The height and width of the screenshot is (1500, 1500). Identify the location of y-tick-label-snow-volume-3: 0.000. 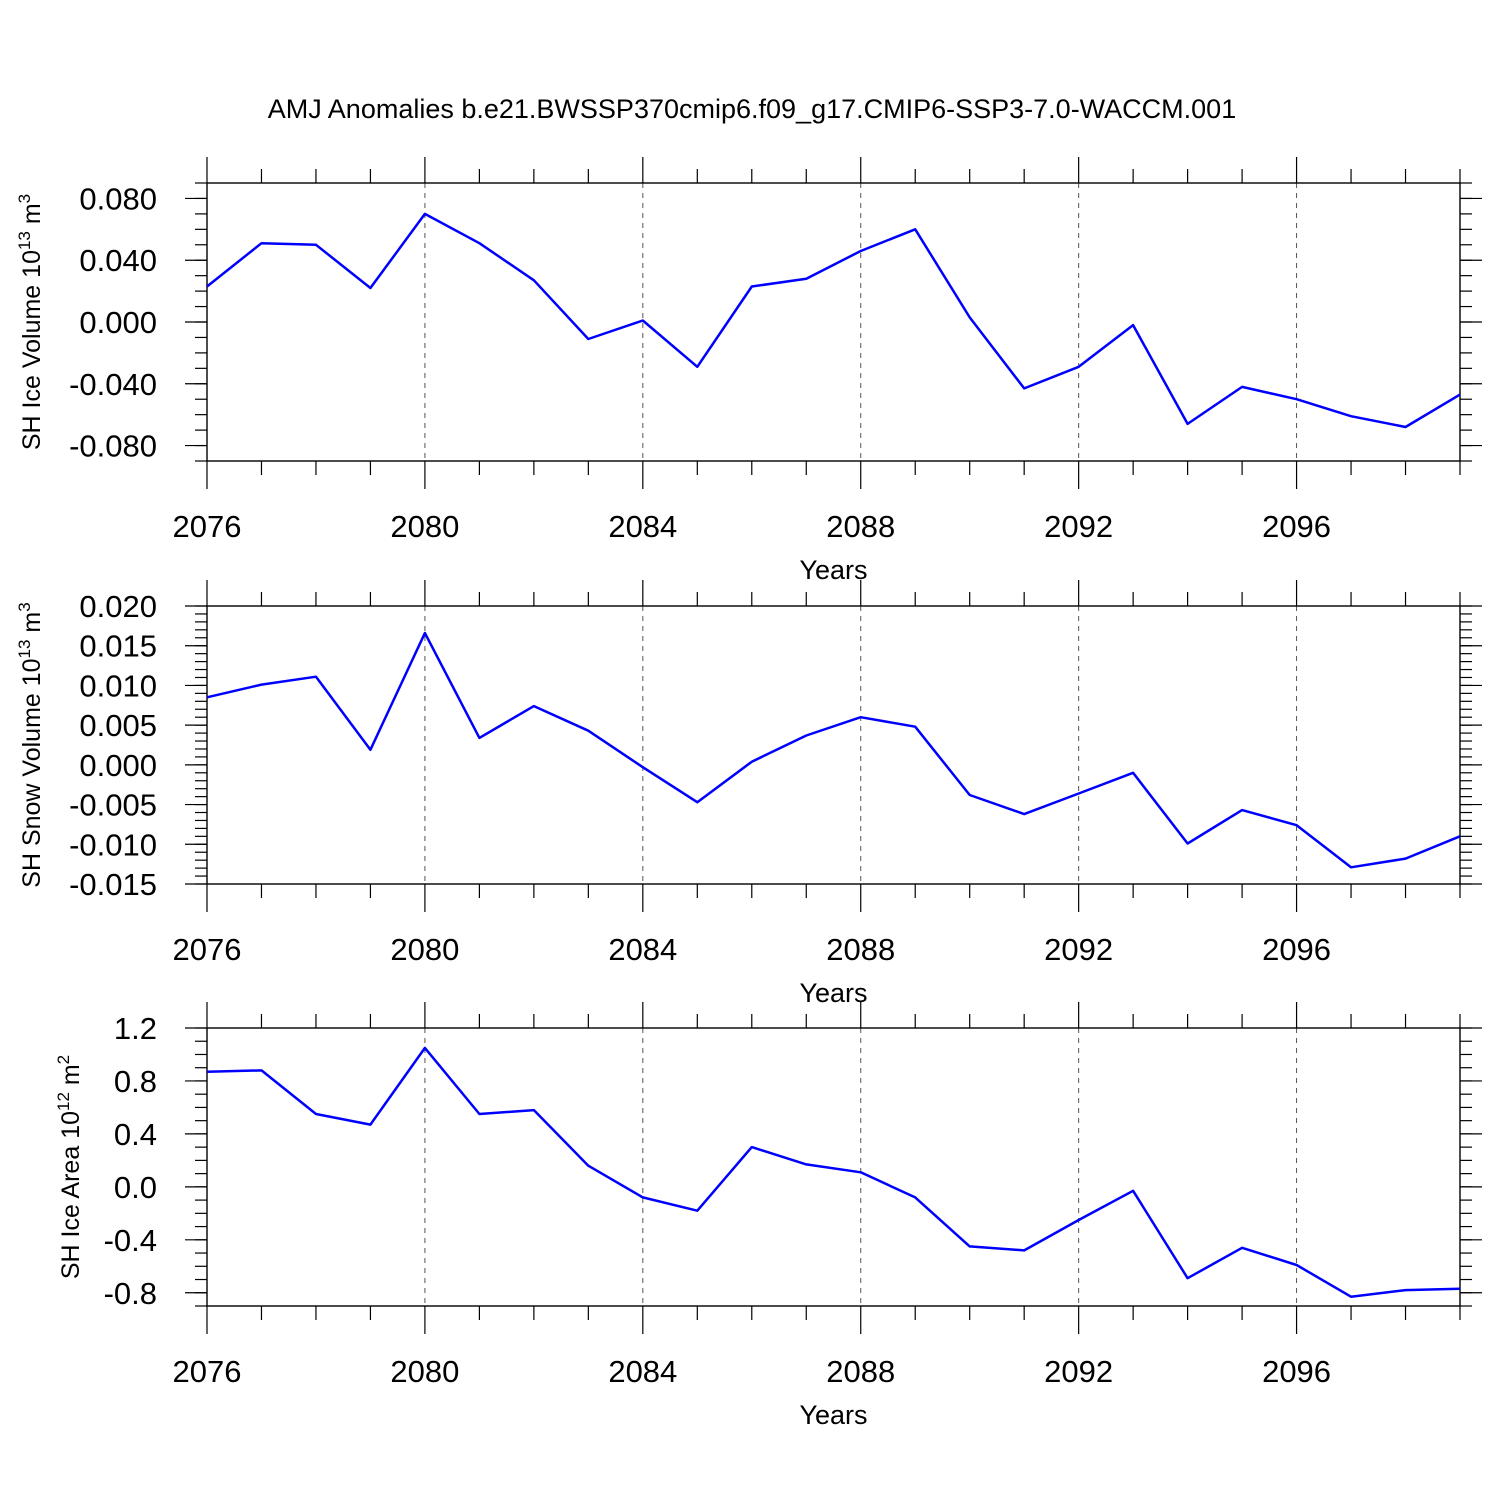
(118, 765).